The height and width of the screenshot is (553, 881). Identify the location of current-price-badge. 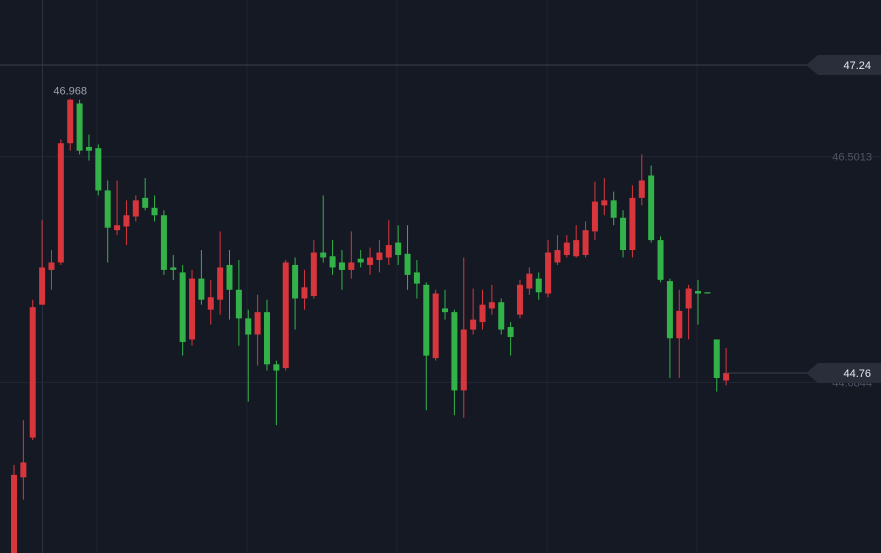
(843, 373).